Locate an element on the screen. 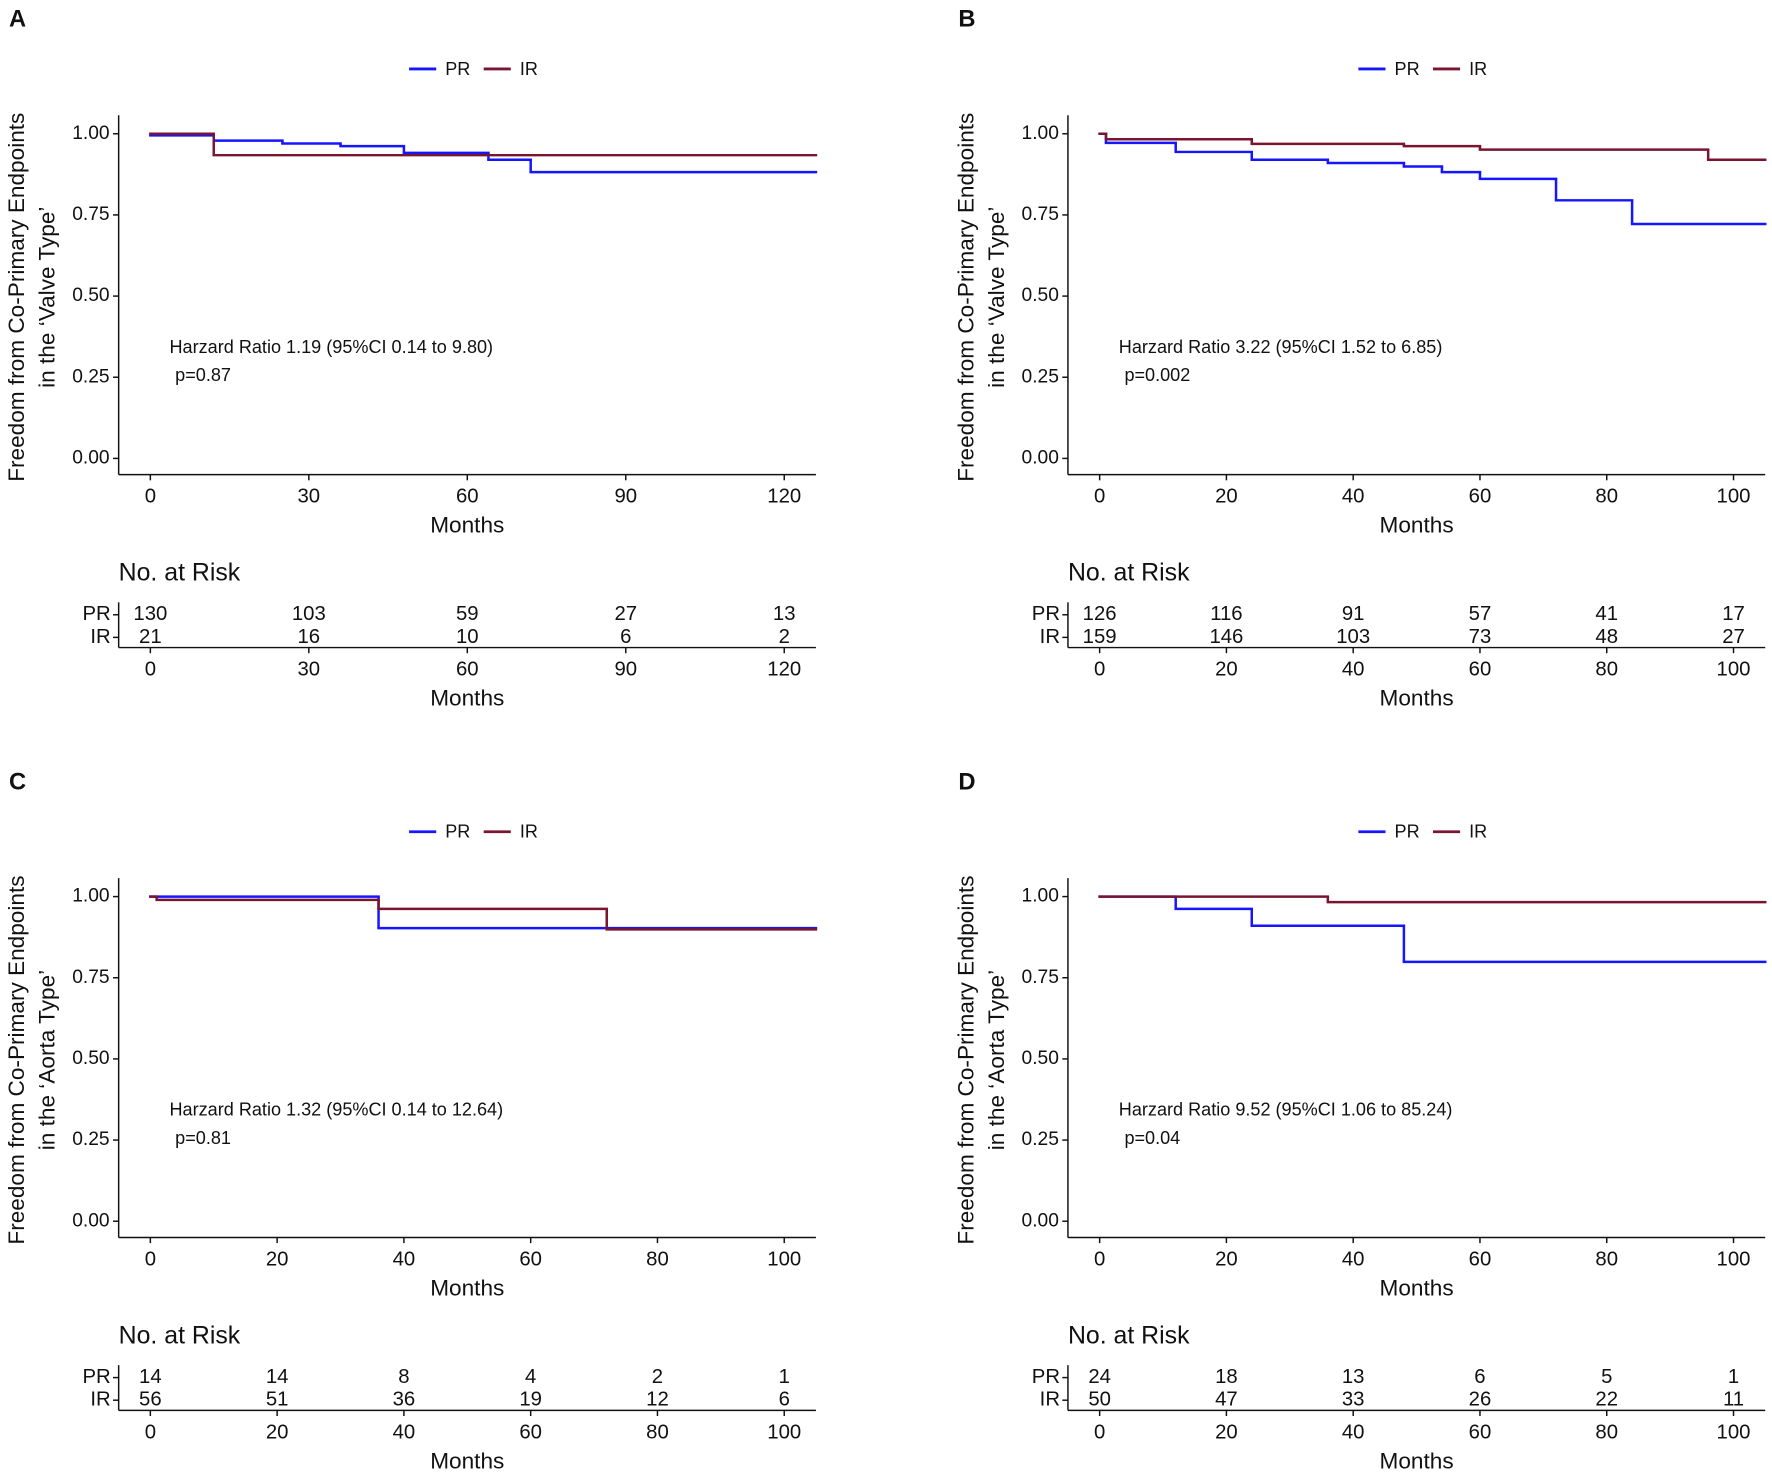 This screenshot has width=1772, height=1477. risk-count: 146 is located at coordinates (1226, 637).